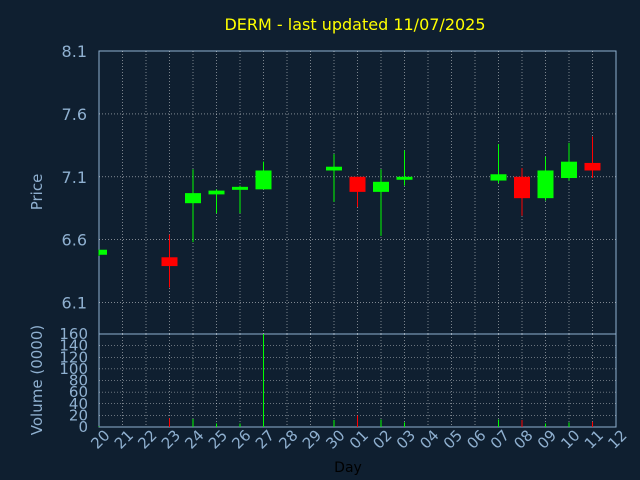 Image resolution: width=640 pixels, height=480 pixels. What do you see at coordinates (147, 439) in the screenshot?
I see `x-tick-label: 22` at bounding box center [147, 439].